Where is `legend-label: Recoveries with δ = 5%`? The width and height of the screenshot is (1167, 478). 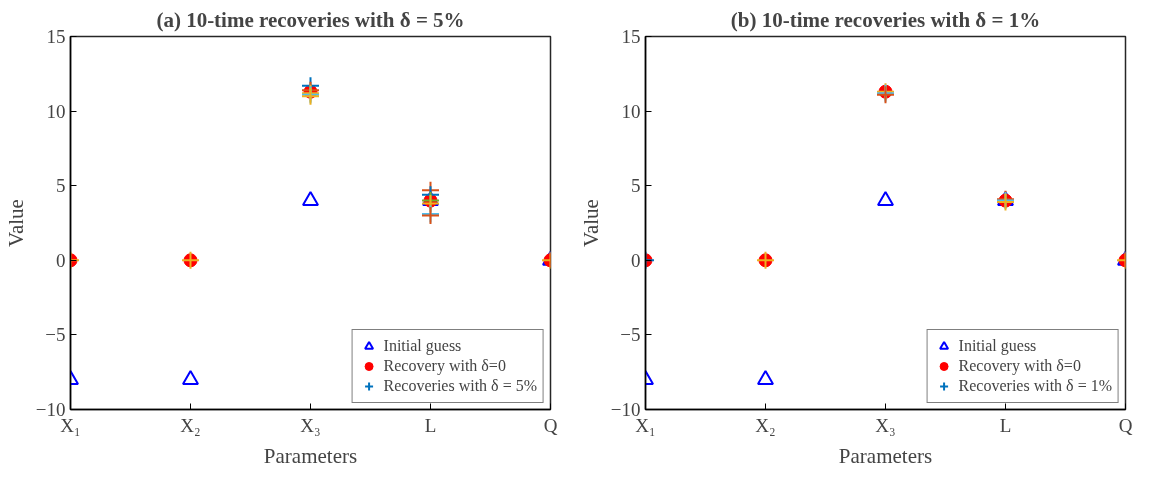
legend-label: Recoveries with δ = 5% is located at coordinates (460, 386).